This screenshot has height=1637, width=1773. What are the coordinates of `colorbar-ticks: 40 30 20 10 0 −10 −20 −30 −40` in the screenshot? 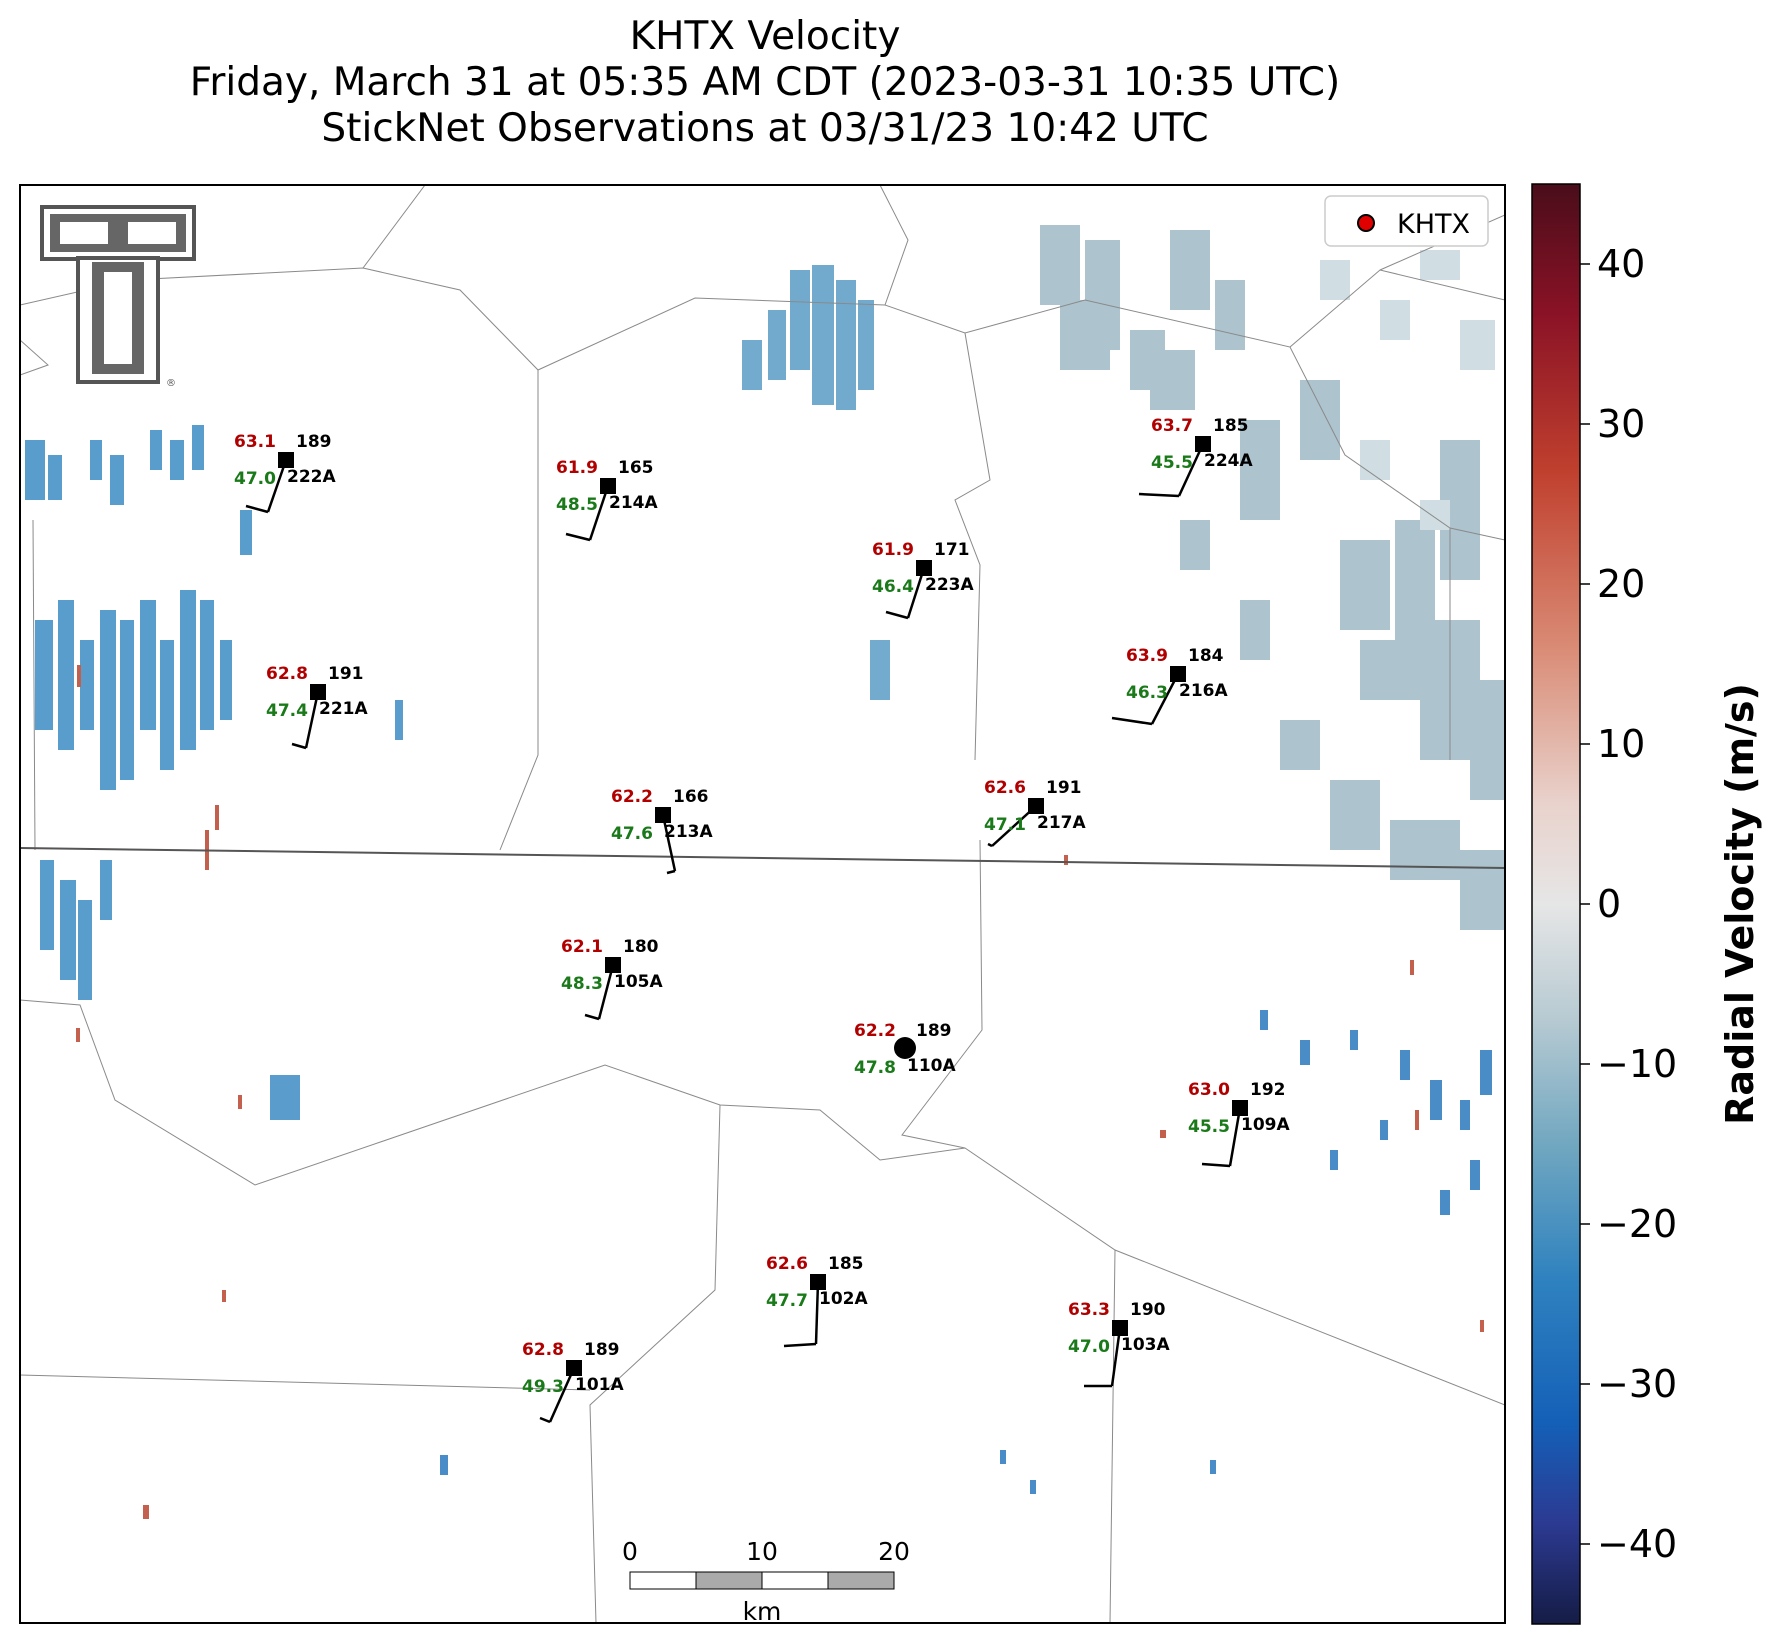 It's located at (1628, 904).